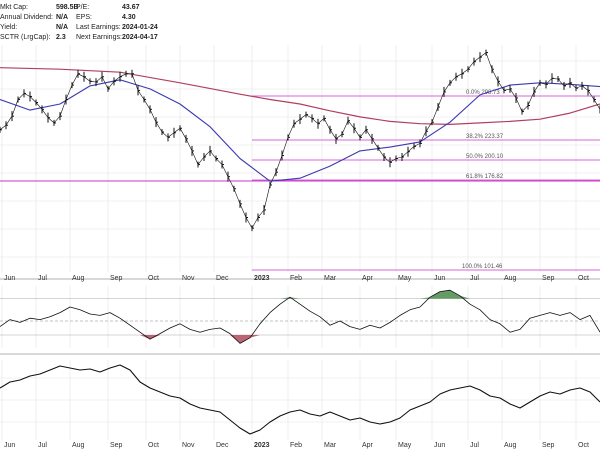  I want to click on stat-value: 2.3, so click(61, 37).